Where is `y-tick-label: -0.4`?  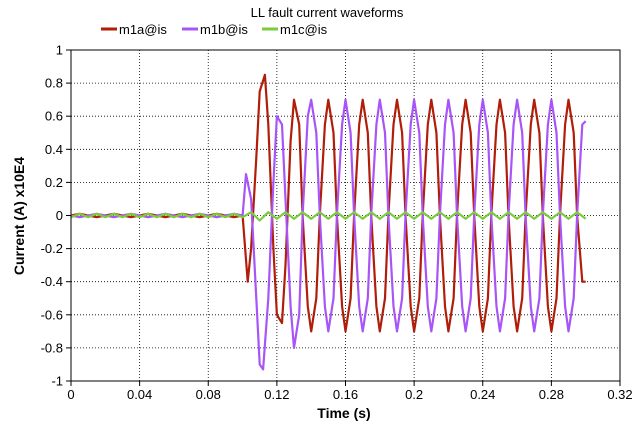 y-tick-label: -0.4 is located at coordinates (52, 281).